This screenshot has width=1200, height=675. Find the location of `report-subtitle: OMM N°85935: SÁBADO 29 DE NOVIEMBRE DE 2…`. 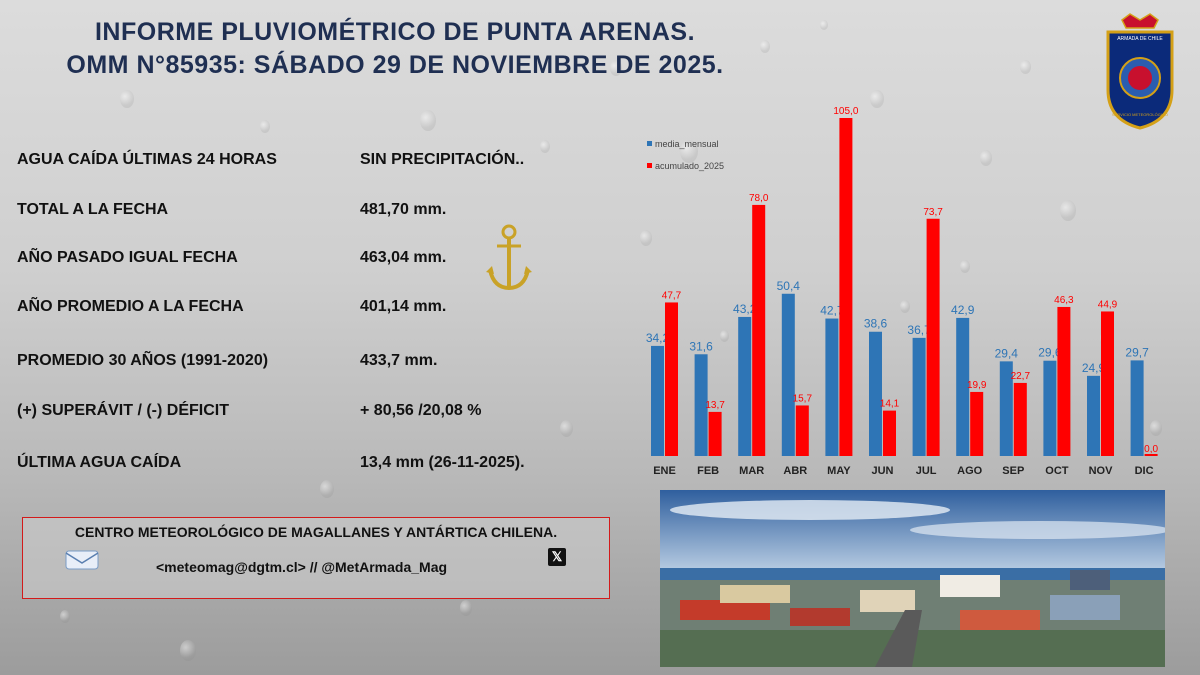

report-subtitle: OMM N°85935: SÁBADO 29 DE NOVIEMBRE DE 2… is located at coordinates (395, 65).